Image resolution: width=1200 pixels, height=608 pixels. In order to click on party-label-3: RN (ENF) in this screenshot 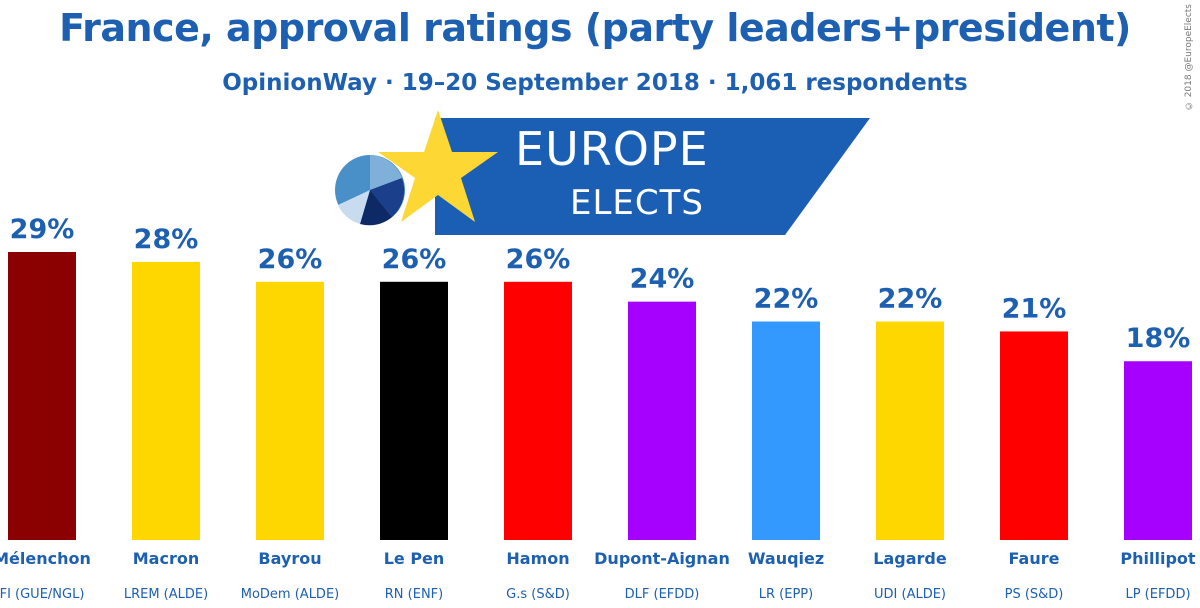, I will do `click(414, 594)`.